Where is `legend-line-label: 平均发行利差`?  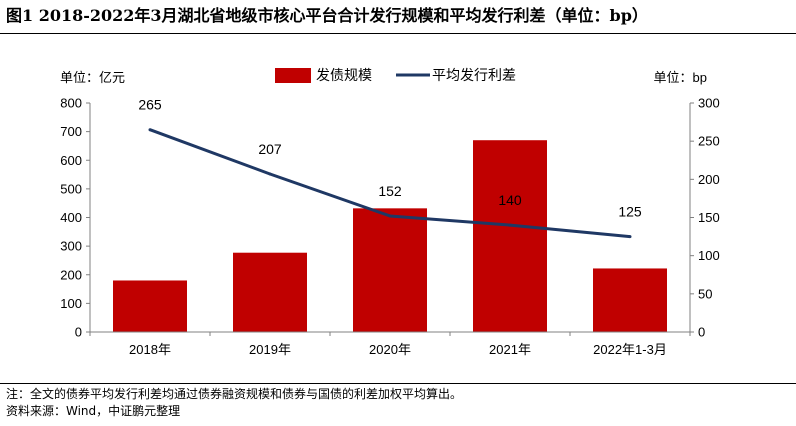
legend-line-label: 平均发行利差 is located at coordinates (474, 75).